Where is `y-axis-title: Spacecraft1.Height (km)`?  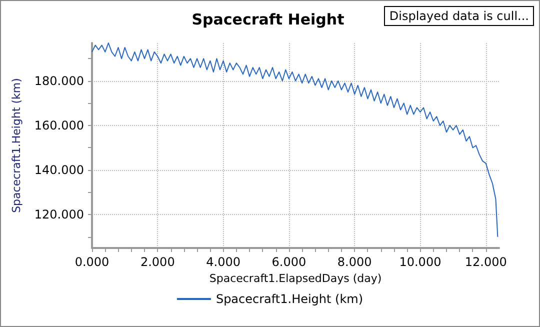
y-axis-title: Spacecraft1.Height (km) is located at coordinates (16, 145).